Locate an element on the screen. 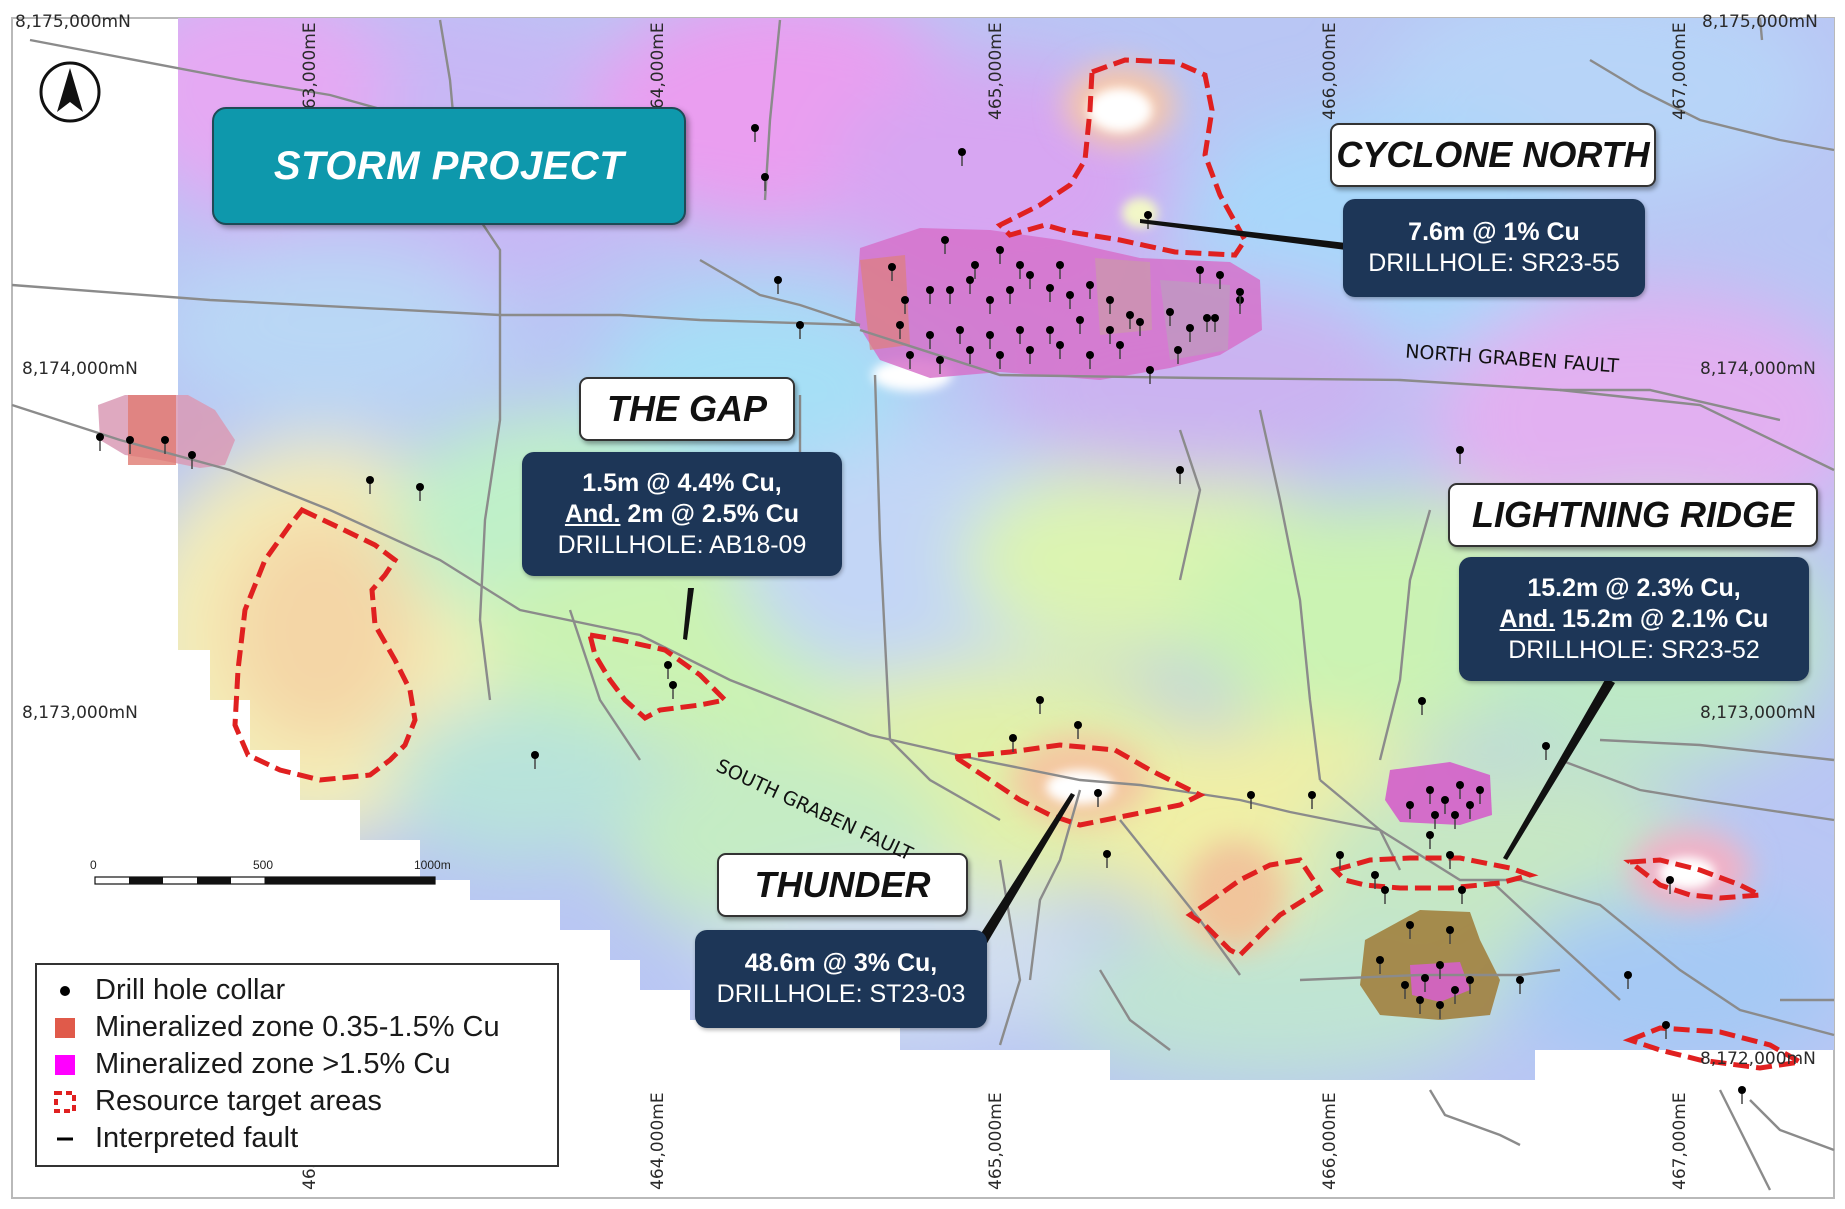  easting-tick-bottom-2: 464,000mE is located at coordinates (658, 1141).